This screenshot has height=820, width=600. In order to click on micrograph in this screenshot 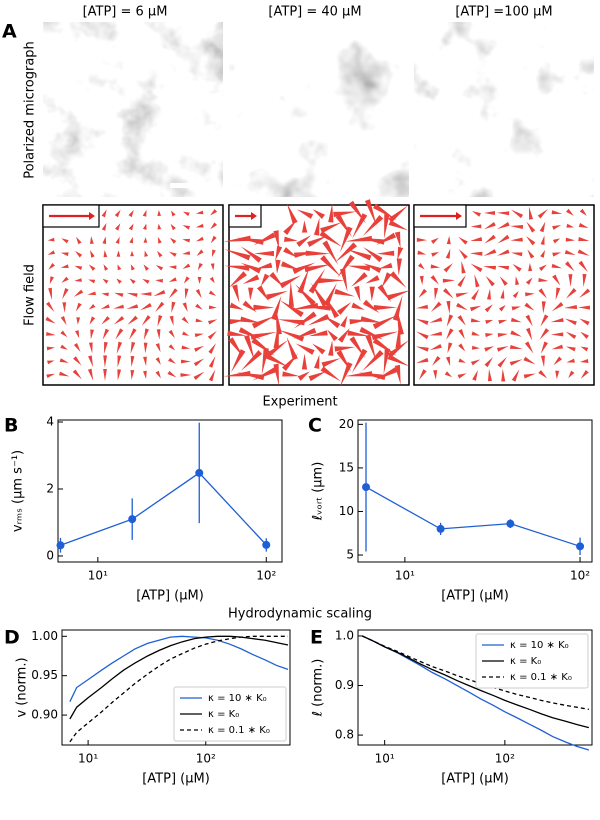, I will do `click(133, 109)`.